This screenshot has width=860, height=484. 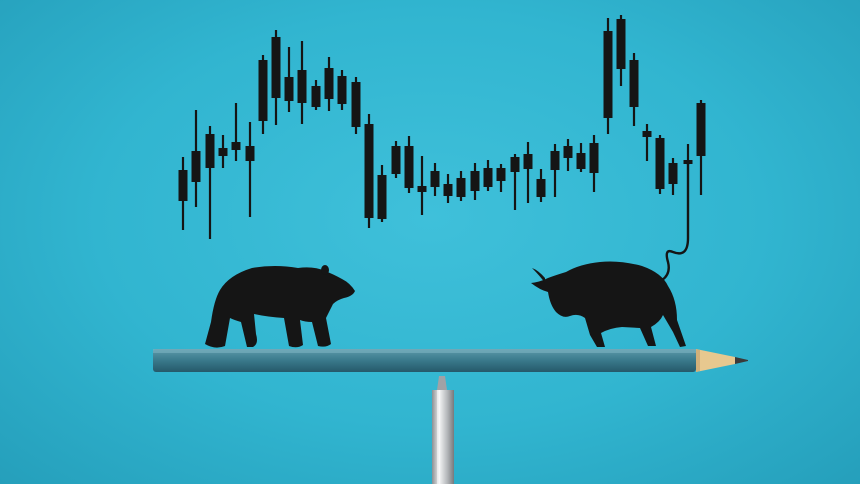 I want to click on bear-silhouette, so click(x=280, y=306).